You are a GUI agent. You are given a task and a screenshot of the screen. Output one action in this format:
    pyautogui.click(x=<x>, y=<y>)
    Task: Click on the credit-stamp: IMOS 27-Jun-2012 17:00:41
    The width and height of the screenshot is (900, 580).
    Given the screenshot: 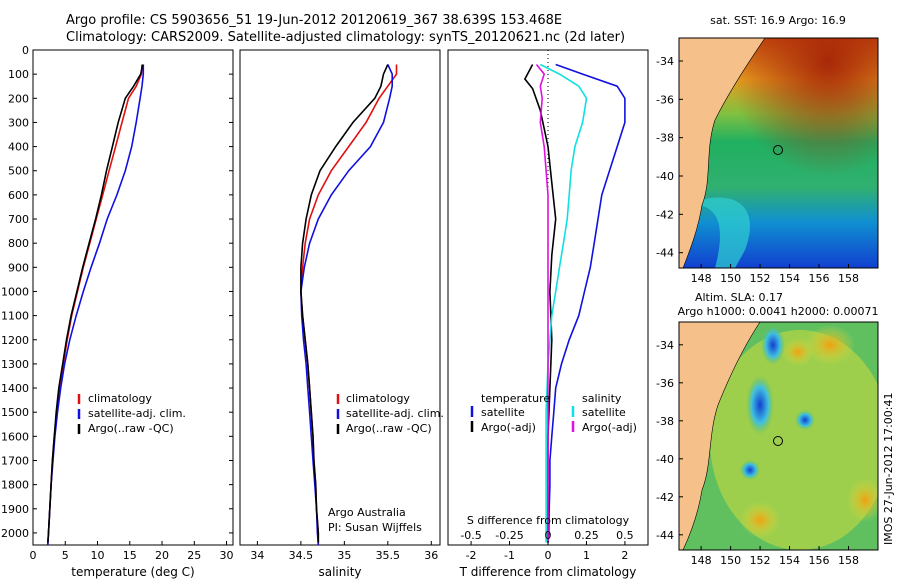 What is the action you would take?
    pyautogui.click(x=888, y=468)
    